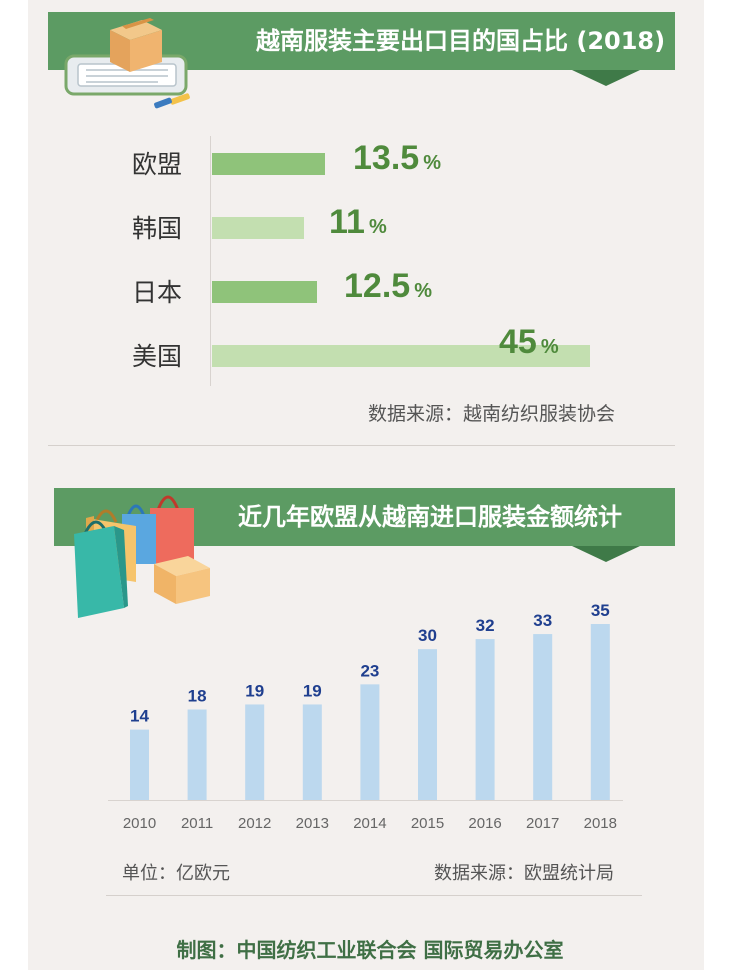 The image size is (740, 970). Describe the element at coordinates (157, 292) in the screenshot. I see `category-label-japan: 日本` at that location.